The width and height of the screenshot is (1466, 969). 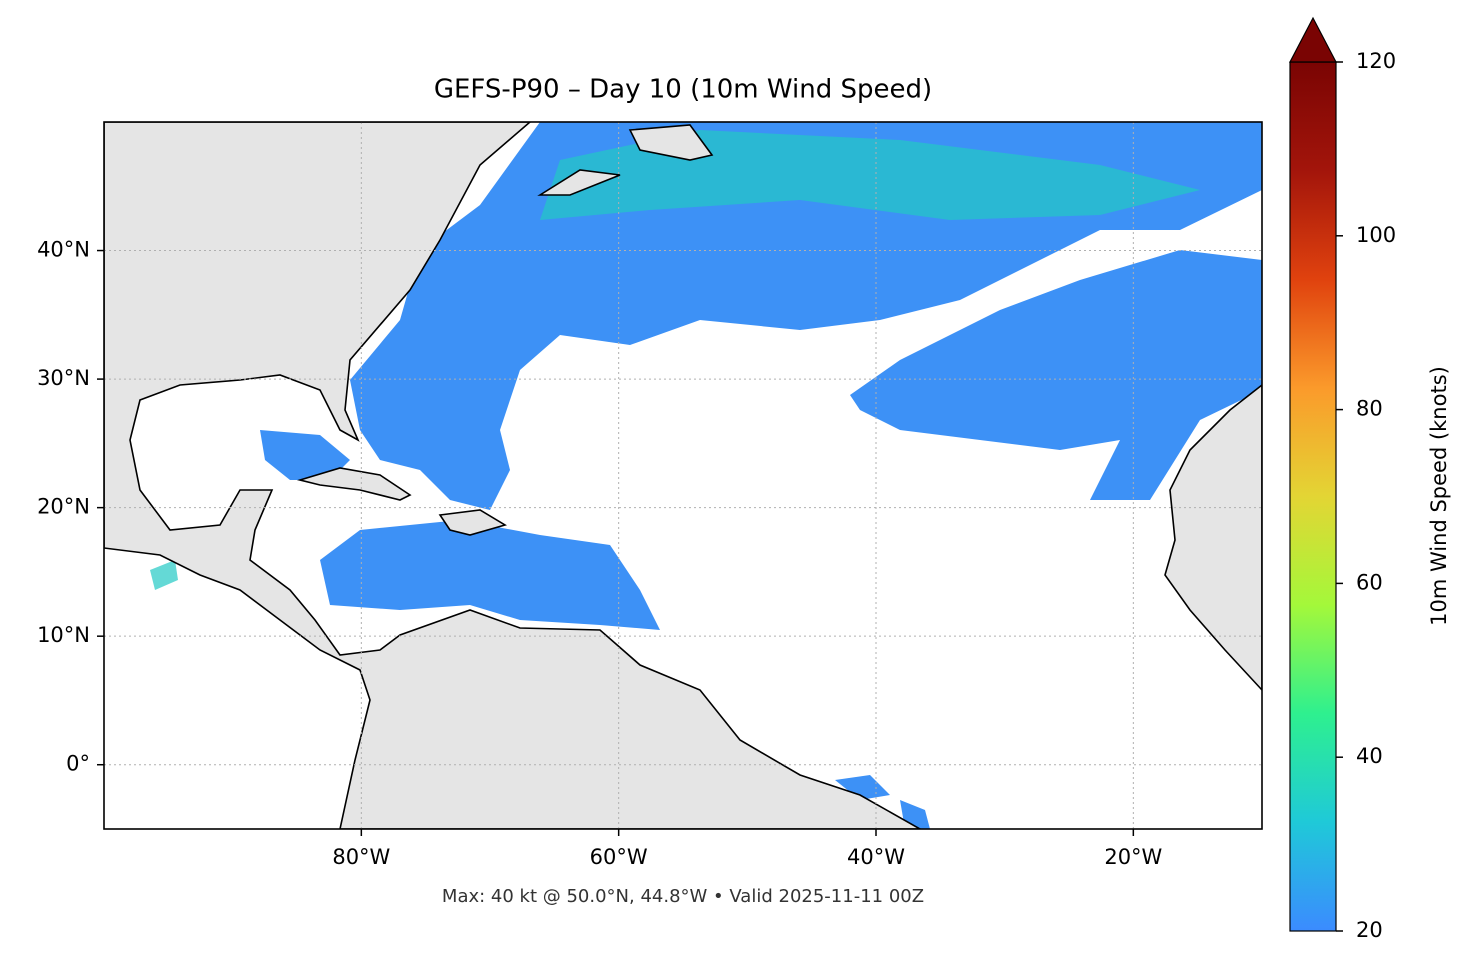 I want to click on colorbar-tick-label: 40, so click(x=1369, y=756).